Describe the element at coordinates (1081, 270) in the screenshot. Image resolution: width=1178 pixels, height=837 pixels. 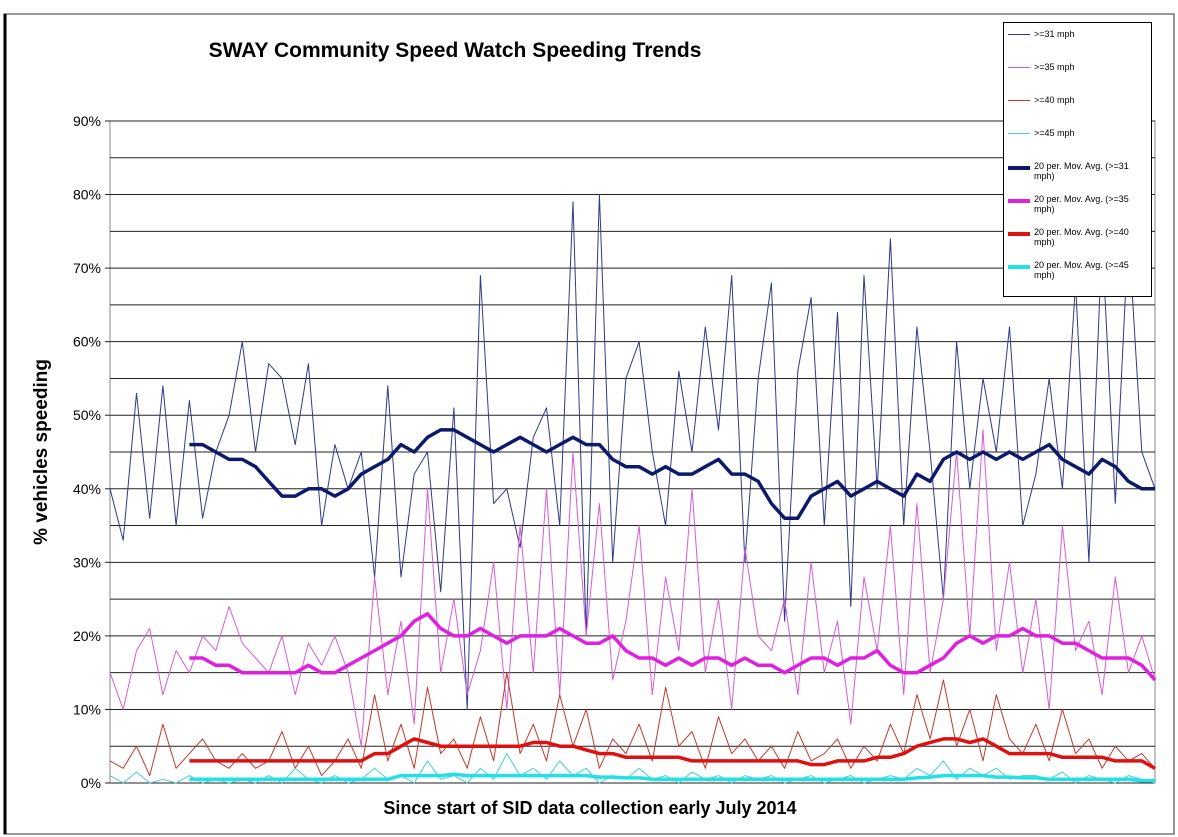
I see `legend-label: 20 per. Mov. Avg. (>=45 mph)` at that location.